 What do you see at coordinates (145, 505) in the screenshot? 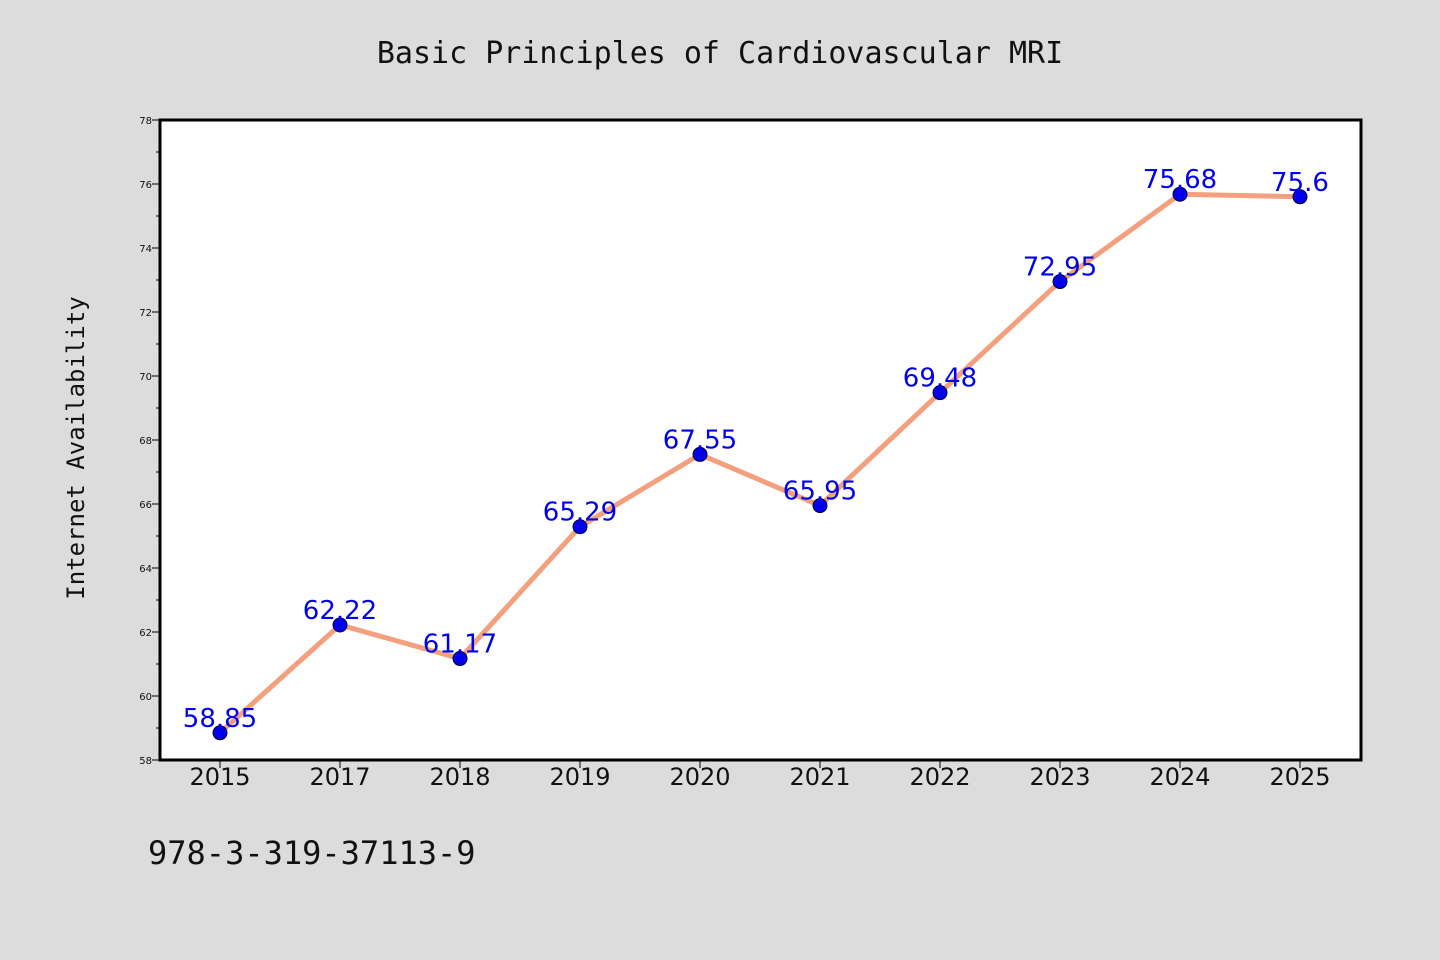
I see `y-tick-label: 66` at bounding box center [145, 505].